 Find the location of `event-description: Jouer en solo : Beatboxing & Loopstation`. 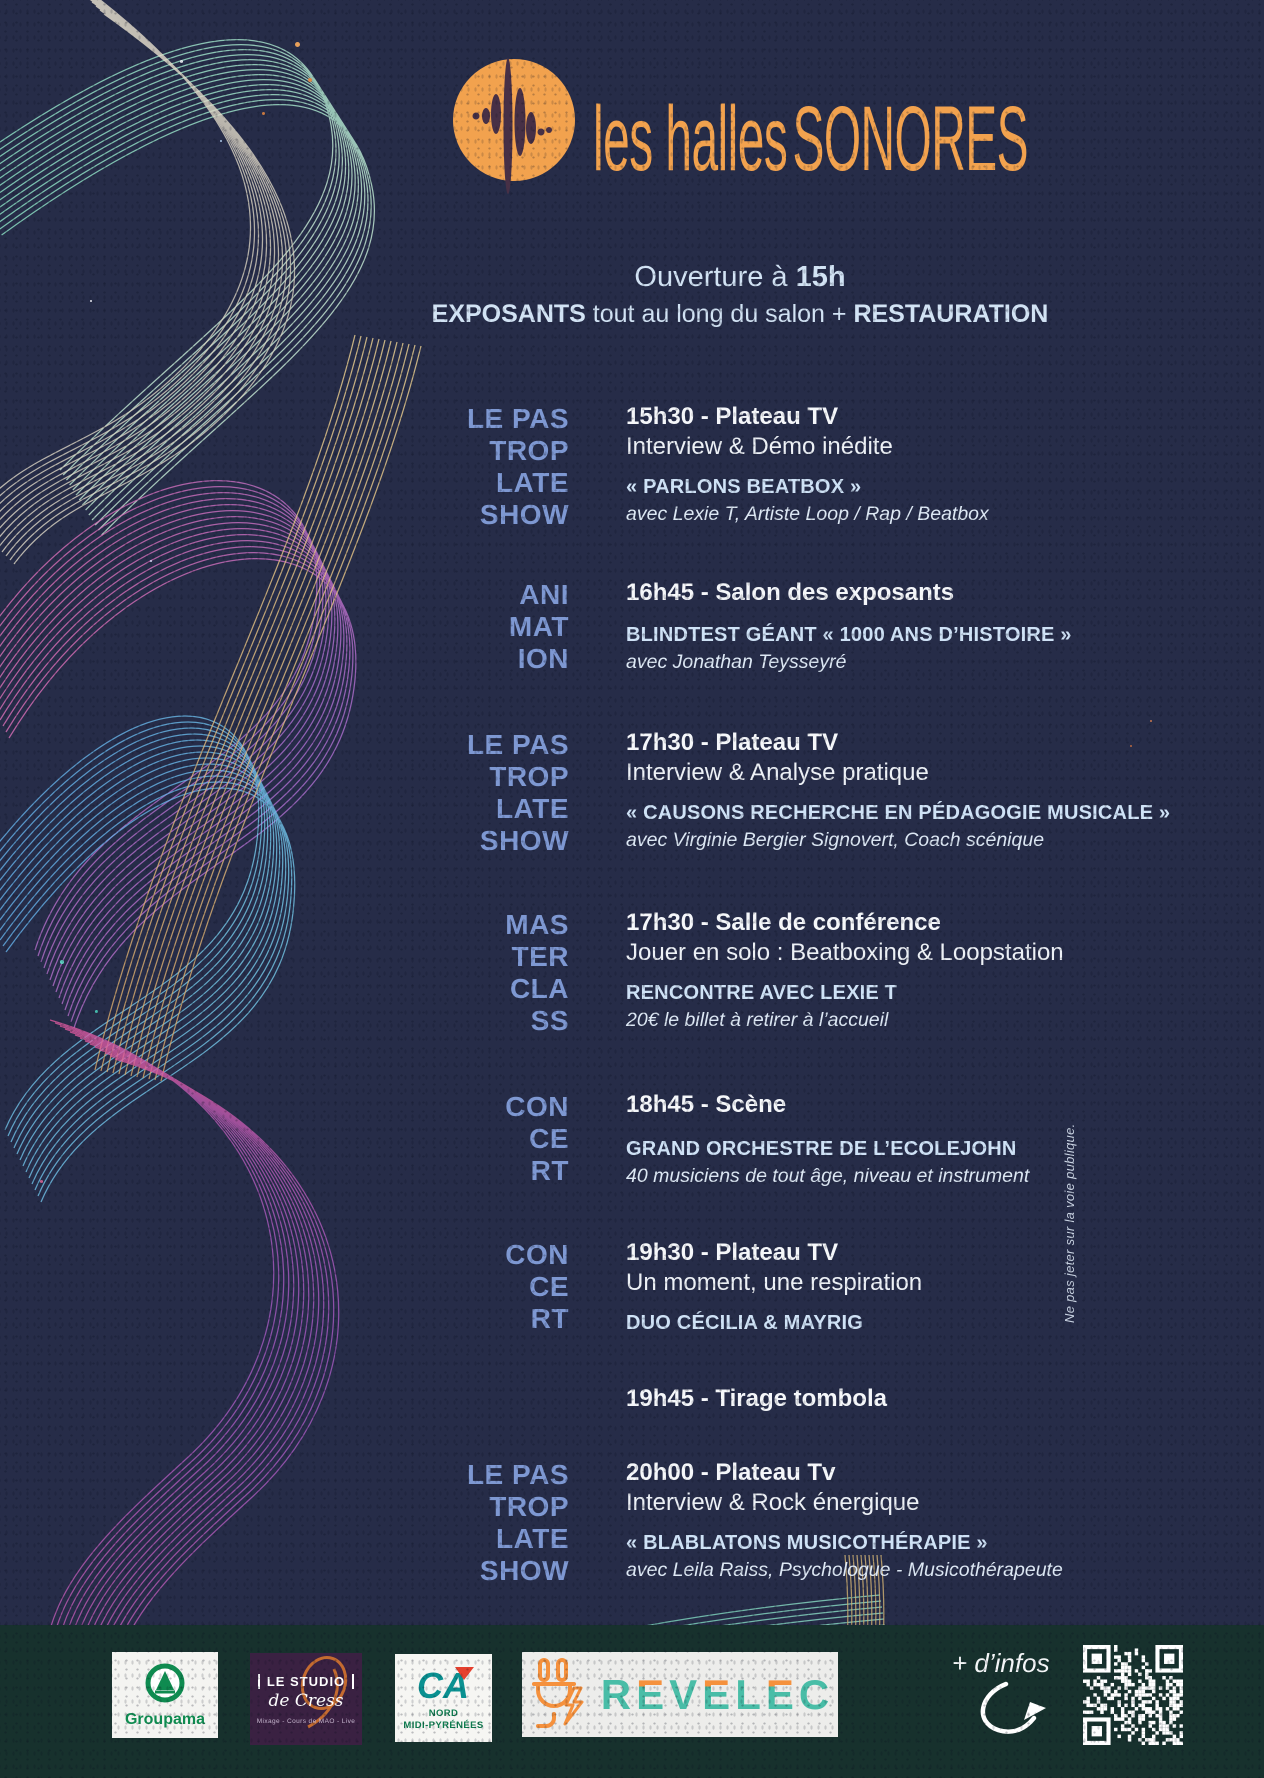

event-description: Jouer en solo : Beatboxing & Loopstation is located at coordinates (845, 952).